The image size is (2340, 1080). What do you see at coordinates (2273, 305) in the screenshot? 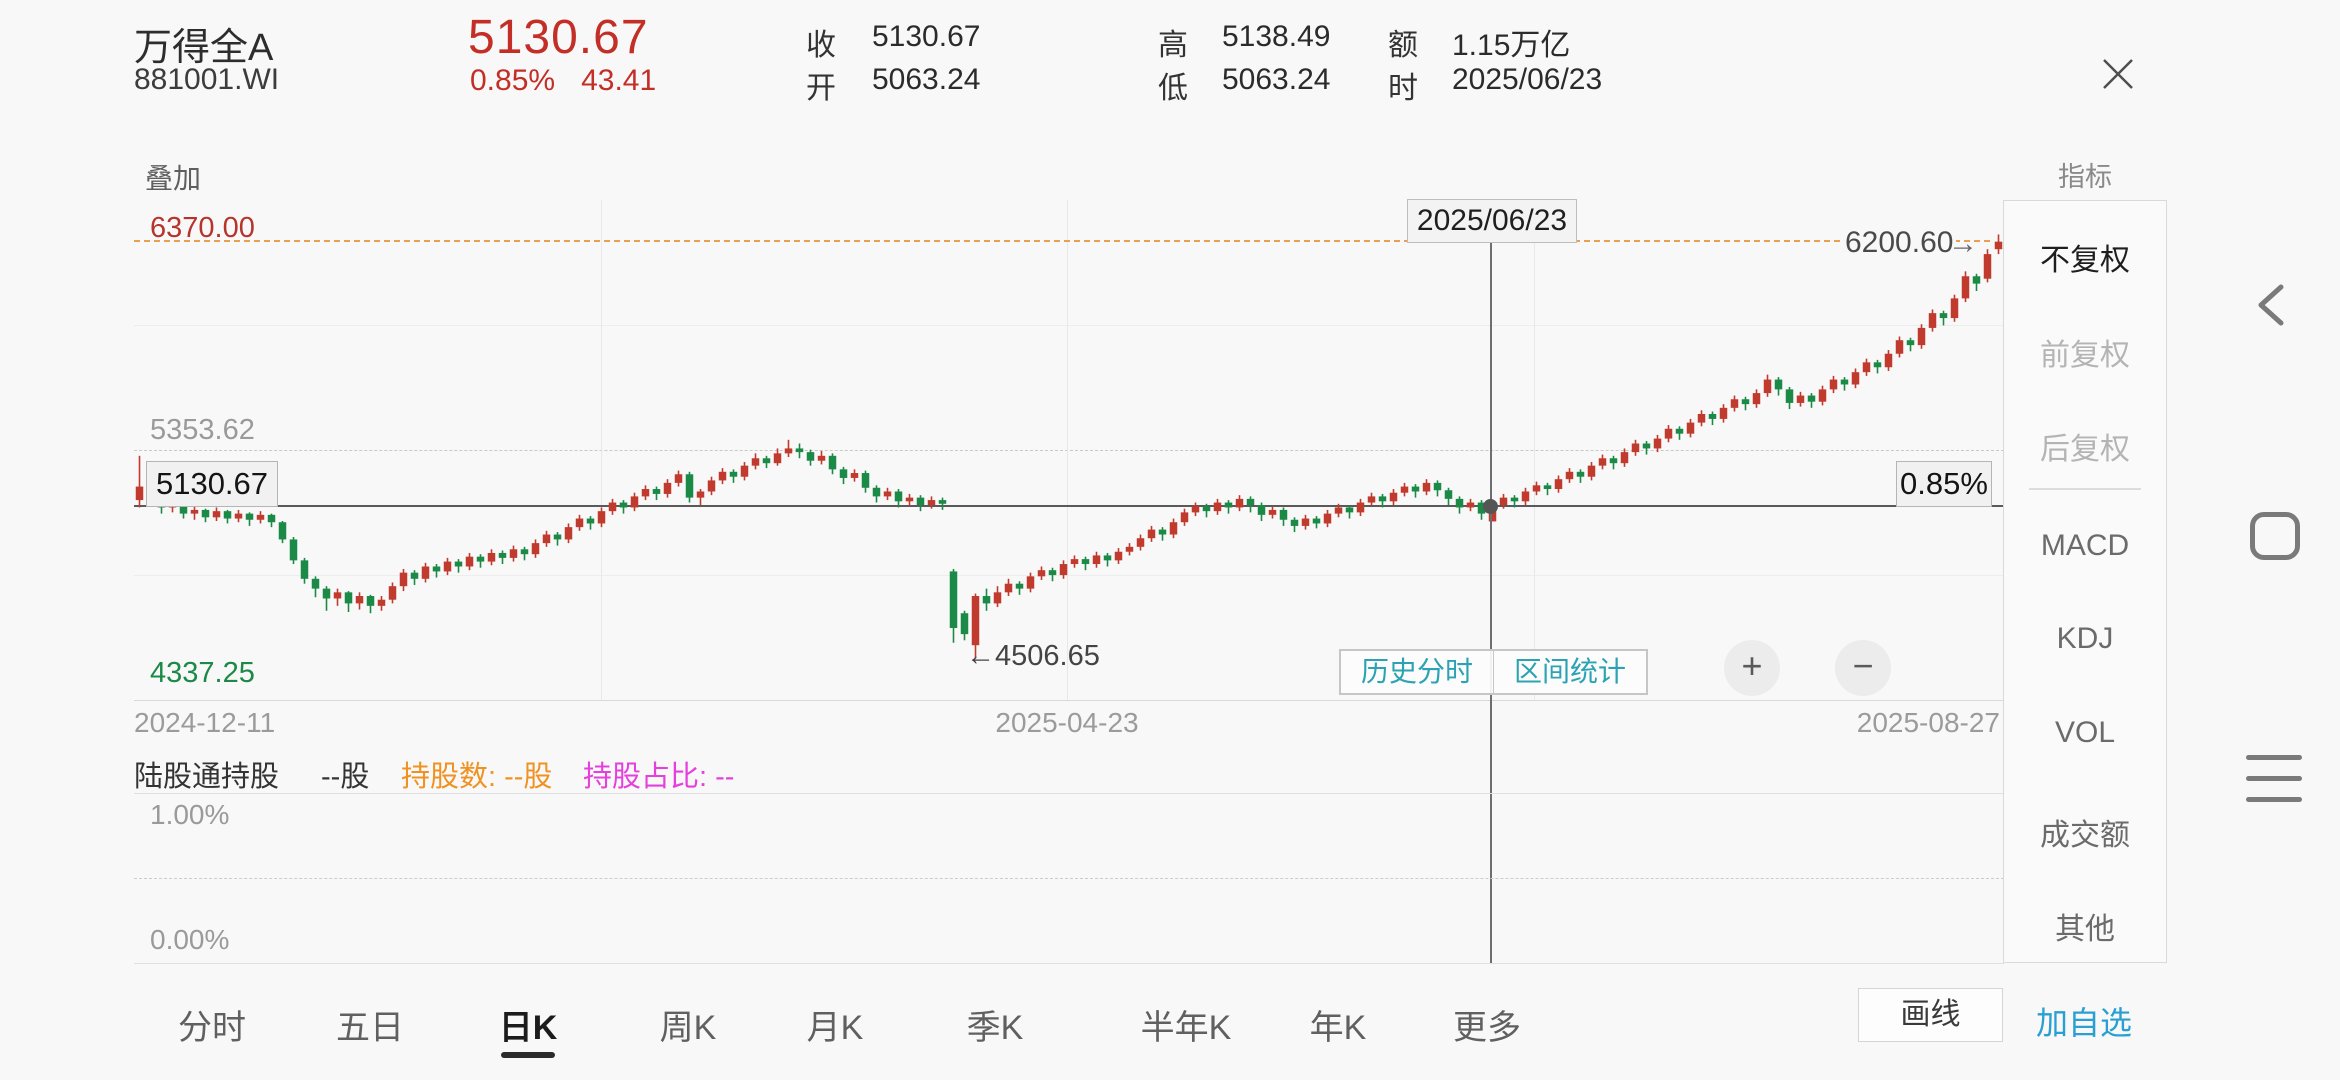
I see `android-back-icon` at bounding box center [2273, 305].